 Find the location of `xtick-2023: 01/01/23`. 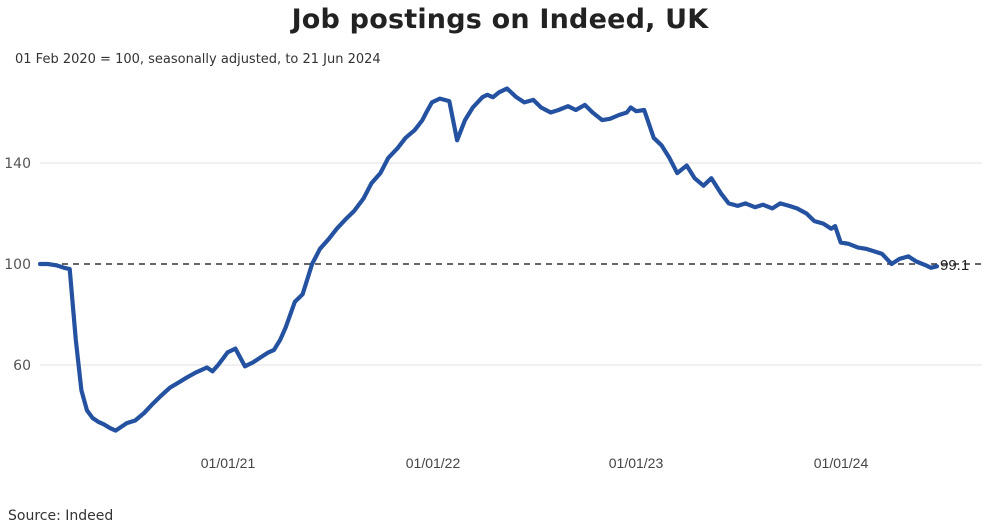

xtick-2023: 01/01/23 is located at coordinates (636, 463).